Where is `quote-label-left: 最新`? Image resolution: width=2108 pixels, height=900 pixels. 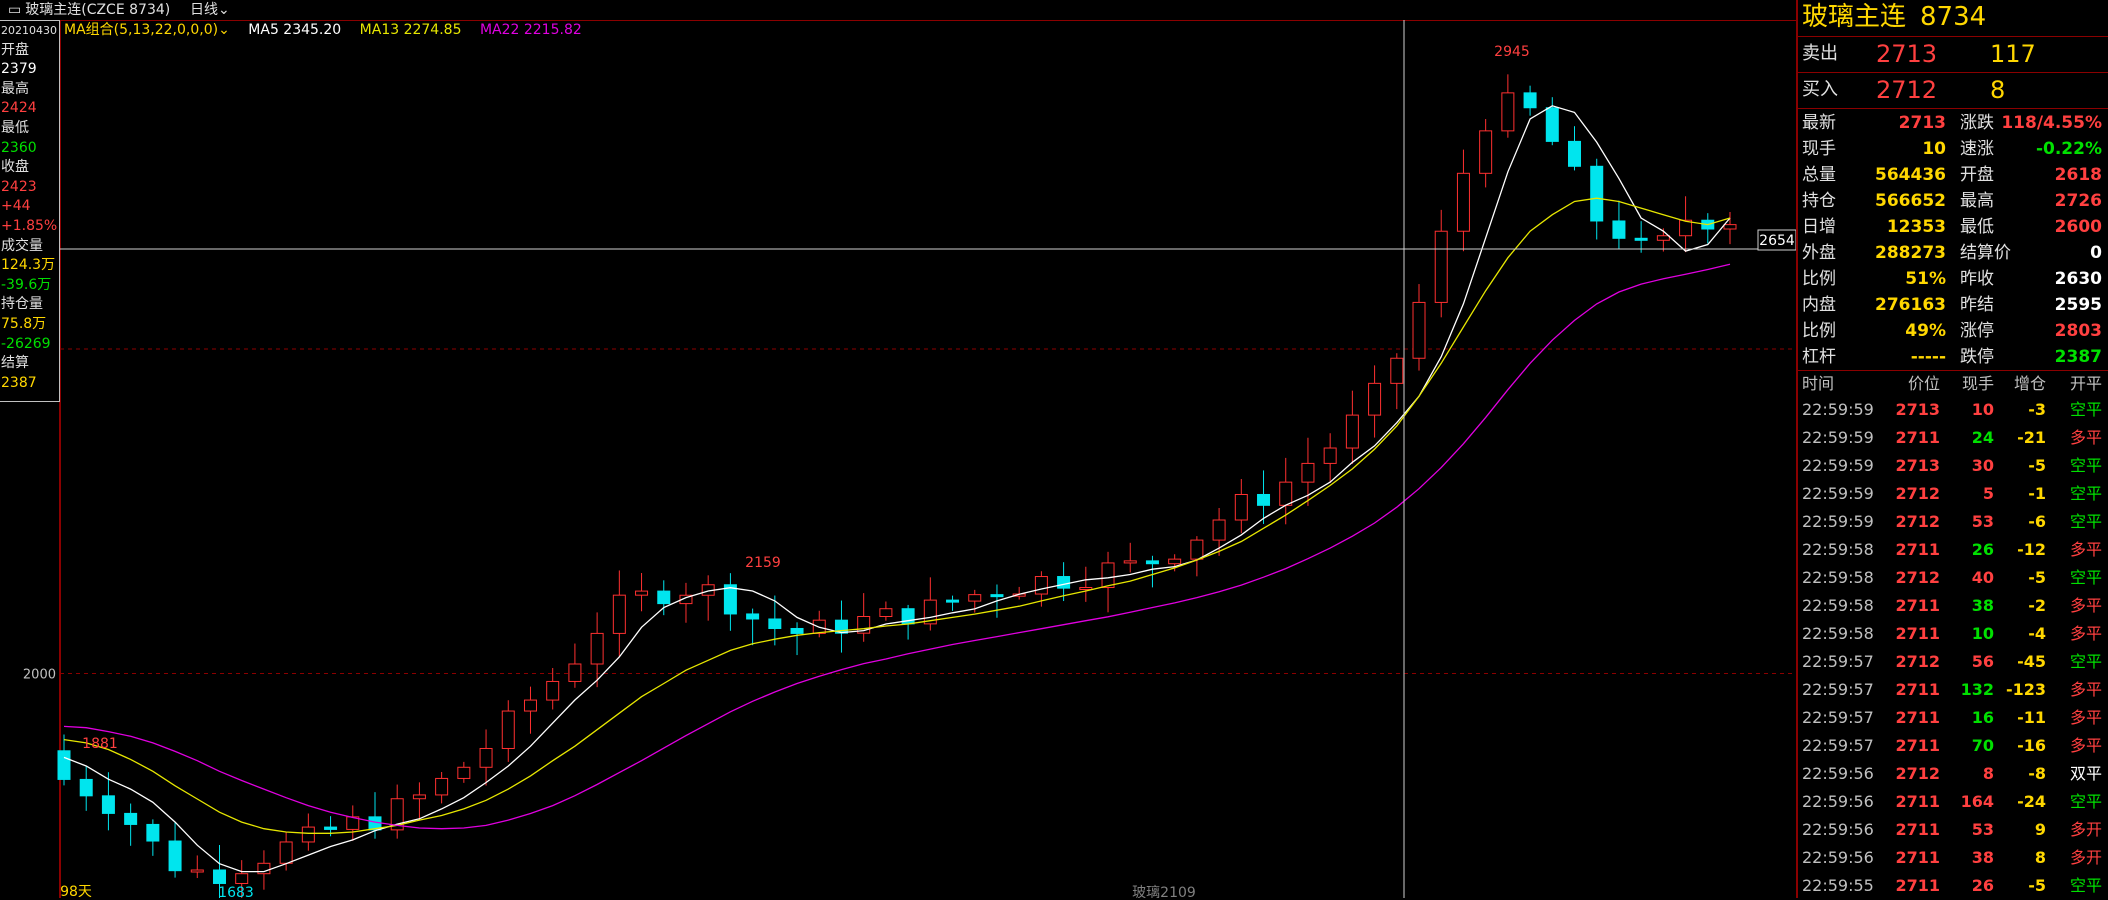
quote-label-left: 最新 is located at coordinates (1819, 123).